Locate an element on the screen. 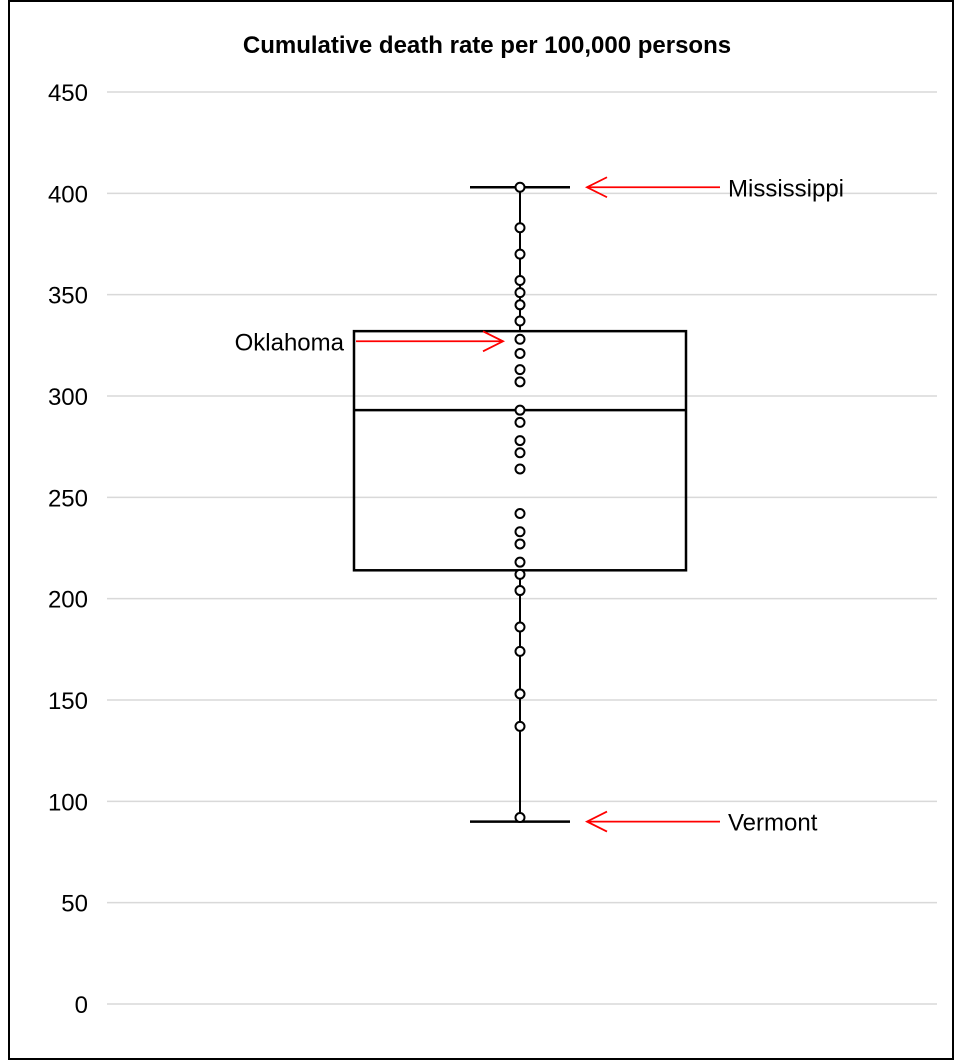 The width and height of the screenshot is (965, 1060). y-tick-label: 450 is located at coordinates (68, 93).